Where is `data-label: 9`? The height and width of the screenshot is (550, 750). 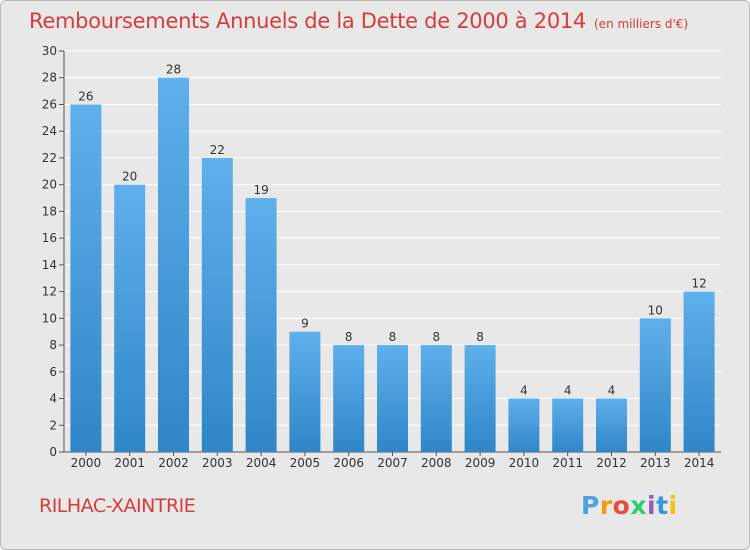 data-label: 9 is located at coordinates (305, 324).